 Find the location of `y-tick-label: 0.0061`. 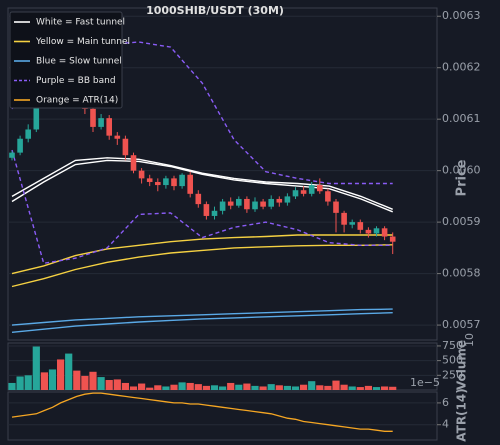

y-tick-label: 0.0061 is located at coordinates (461, 118).